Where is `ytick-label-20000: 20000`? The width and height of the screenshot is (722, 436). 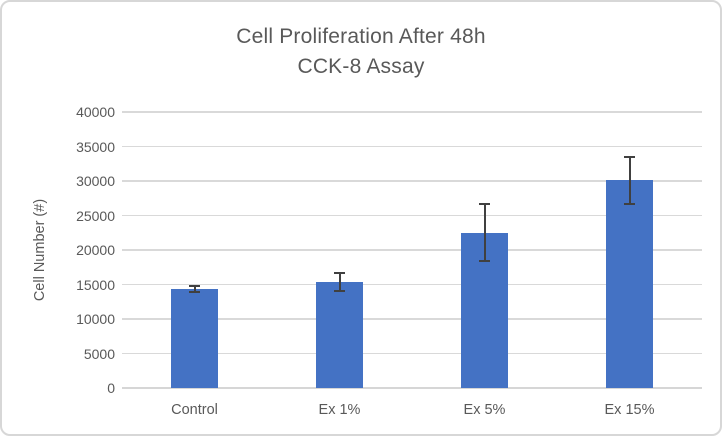 ytick-label-20000: 20000 is located at coordinates (95, 250).